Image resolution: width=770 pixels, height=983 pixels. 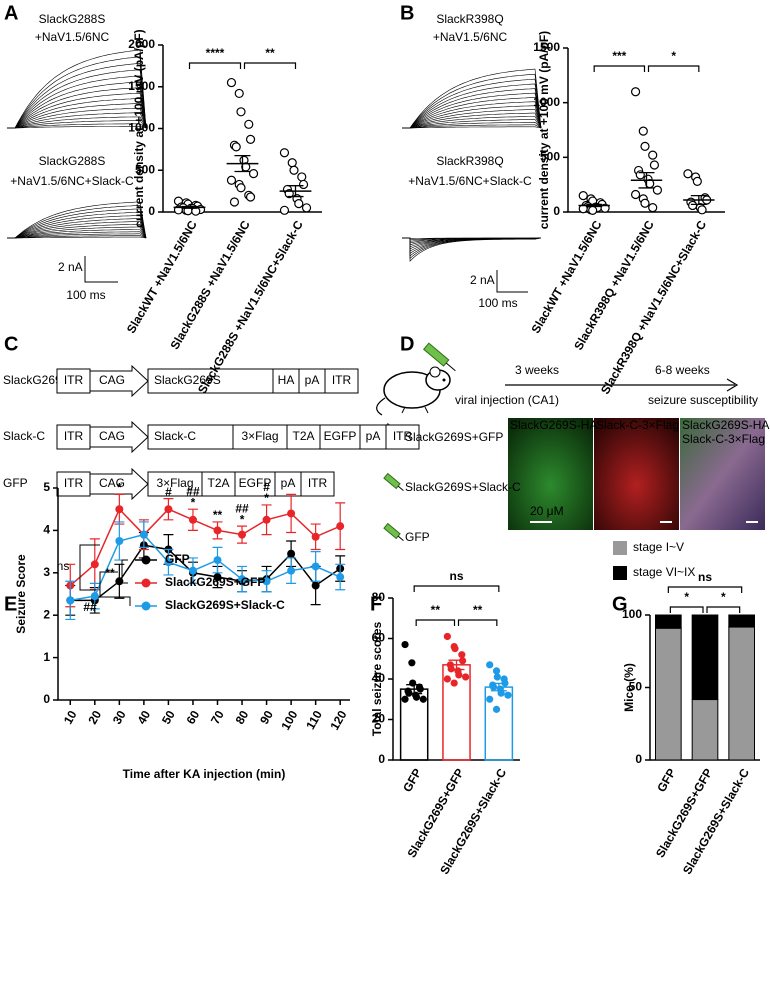 What do you see at coordinates (110, 573) in the screenshot?
I see `significance-label: **` at bounding box center [110, 573].